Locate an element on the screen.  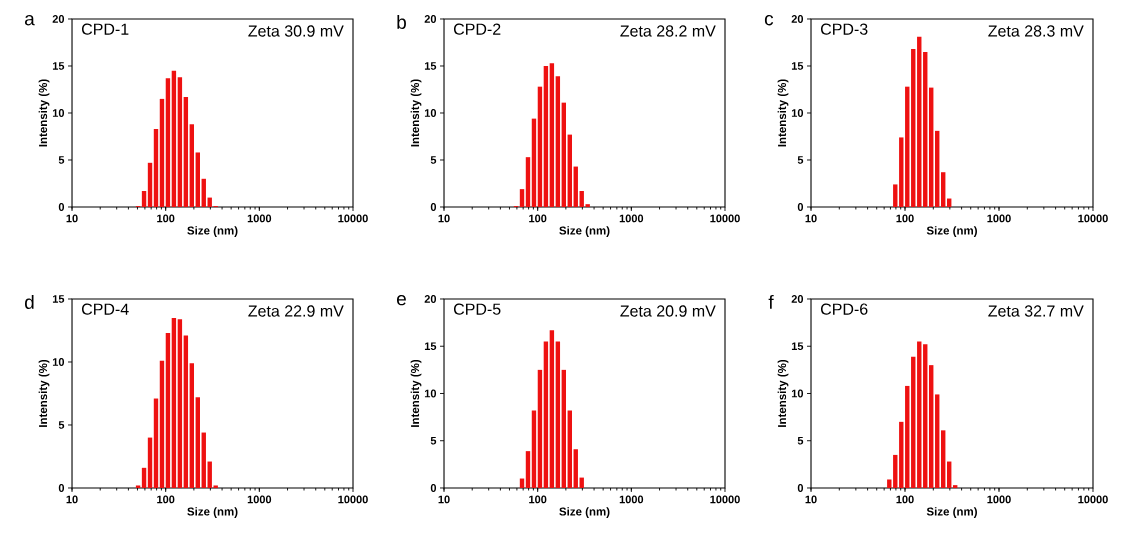
text: b is located at coordinates (401, 22).